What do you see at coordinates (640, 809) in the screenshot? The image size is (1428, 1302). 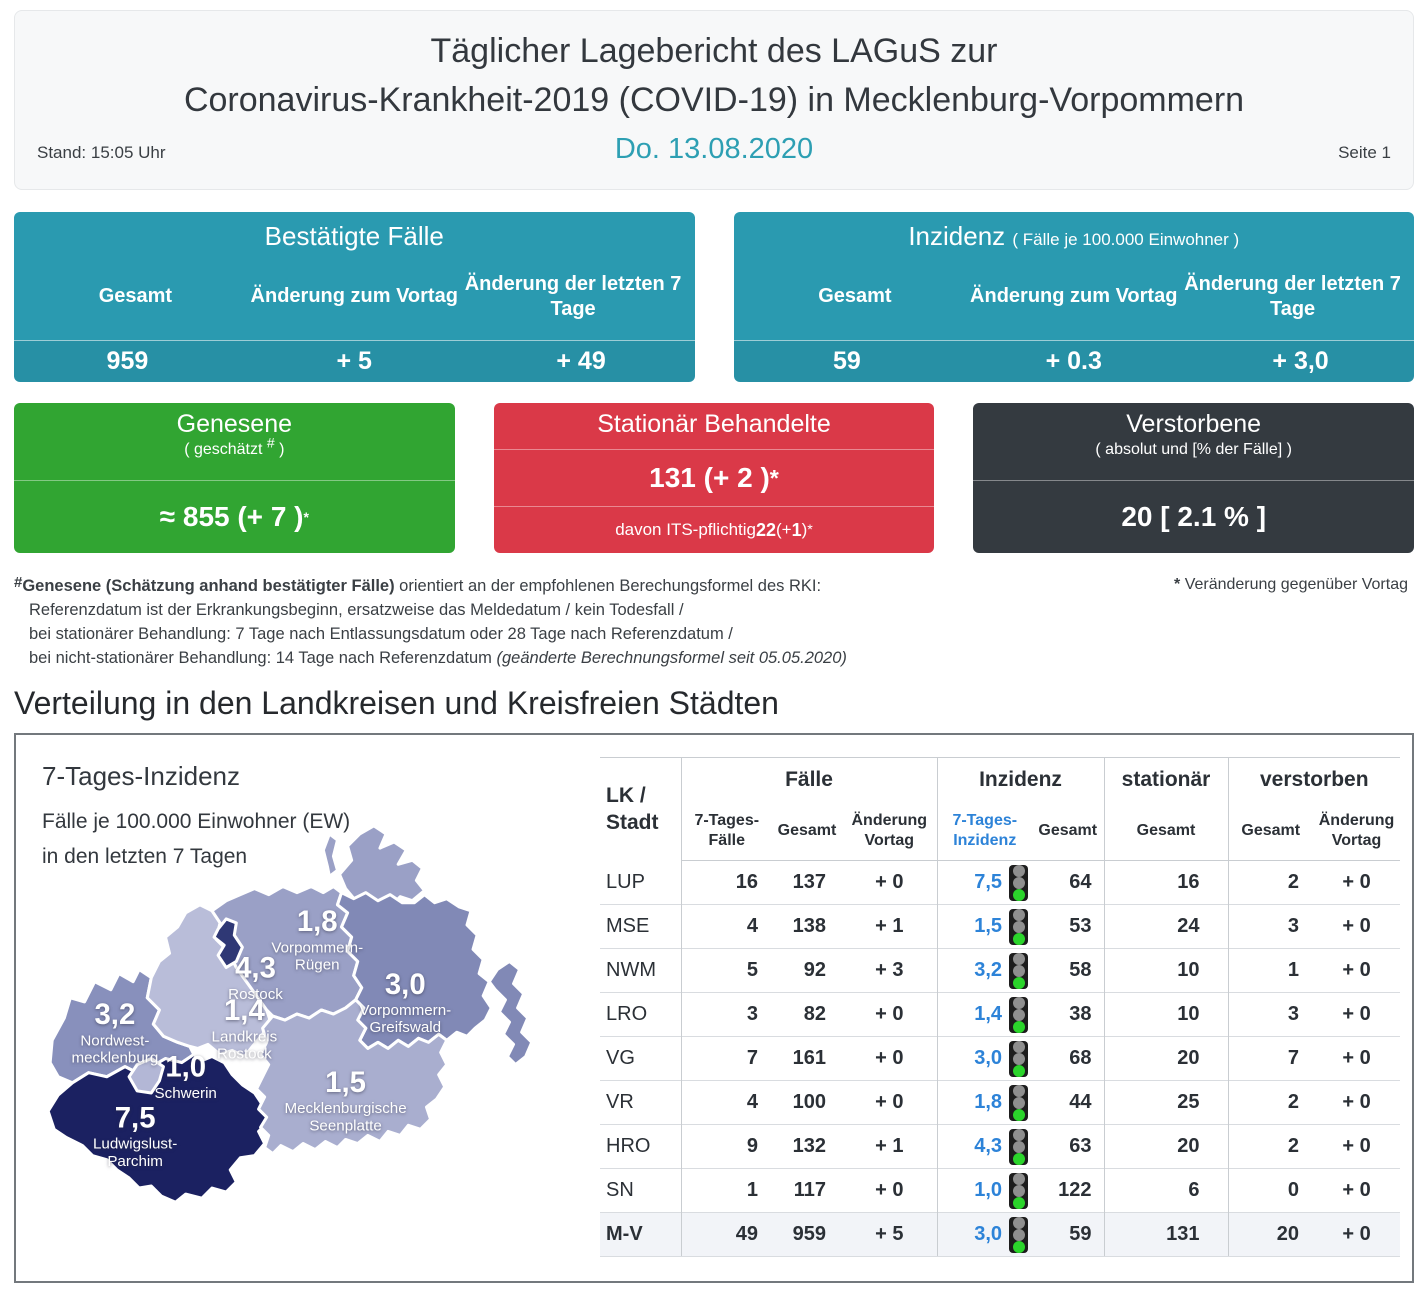 I see `table-corner-header: LK / Stadt` at bounding box center [640, 809].